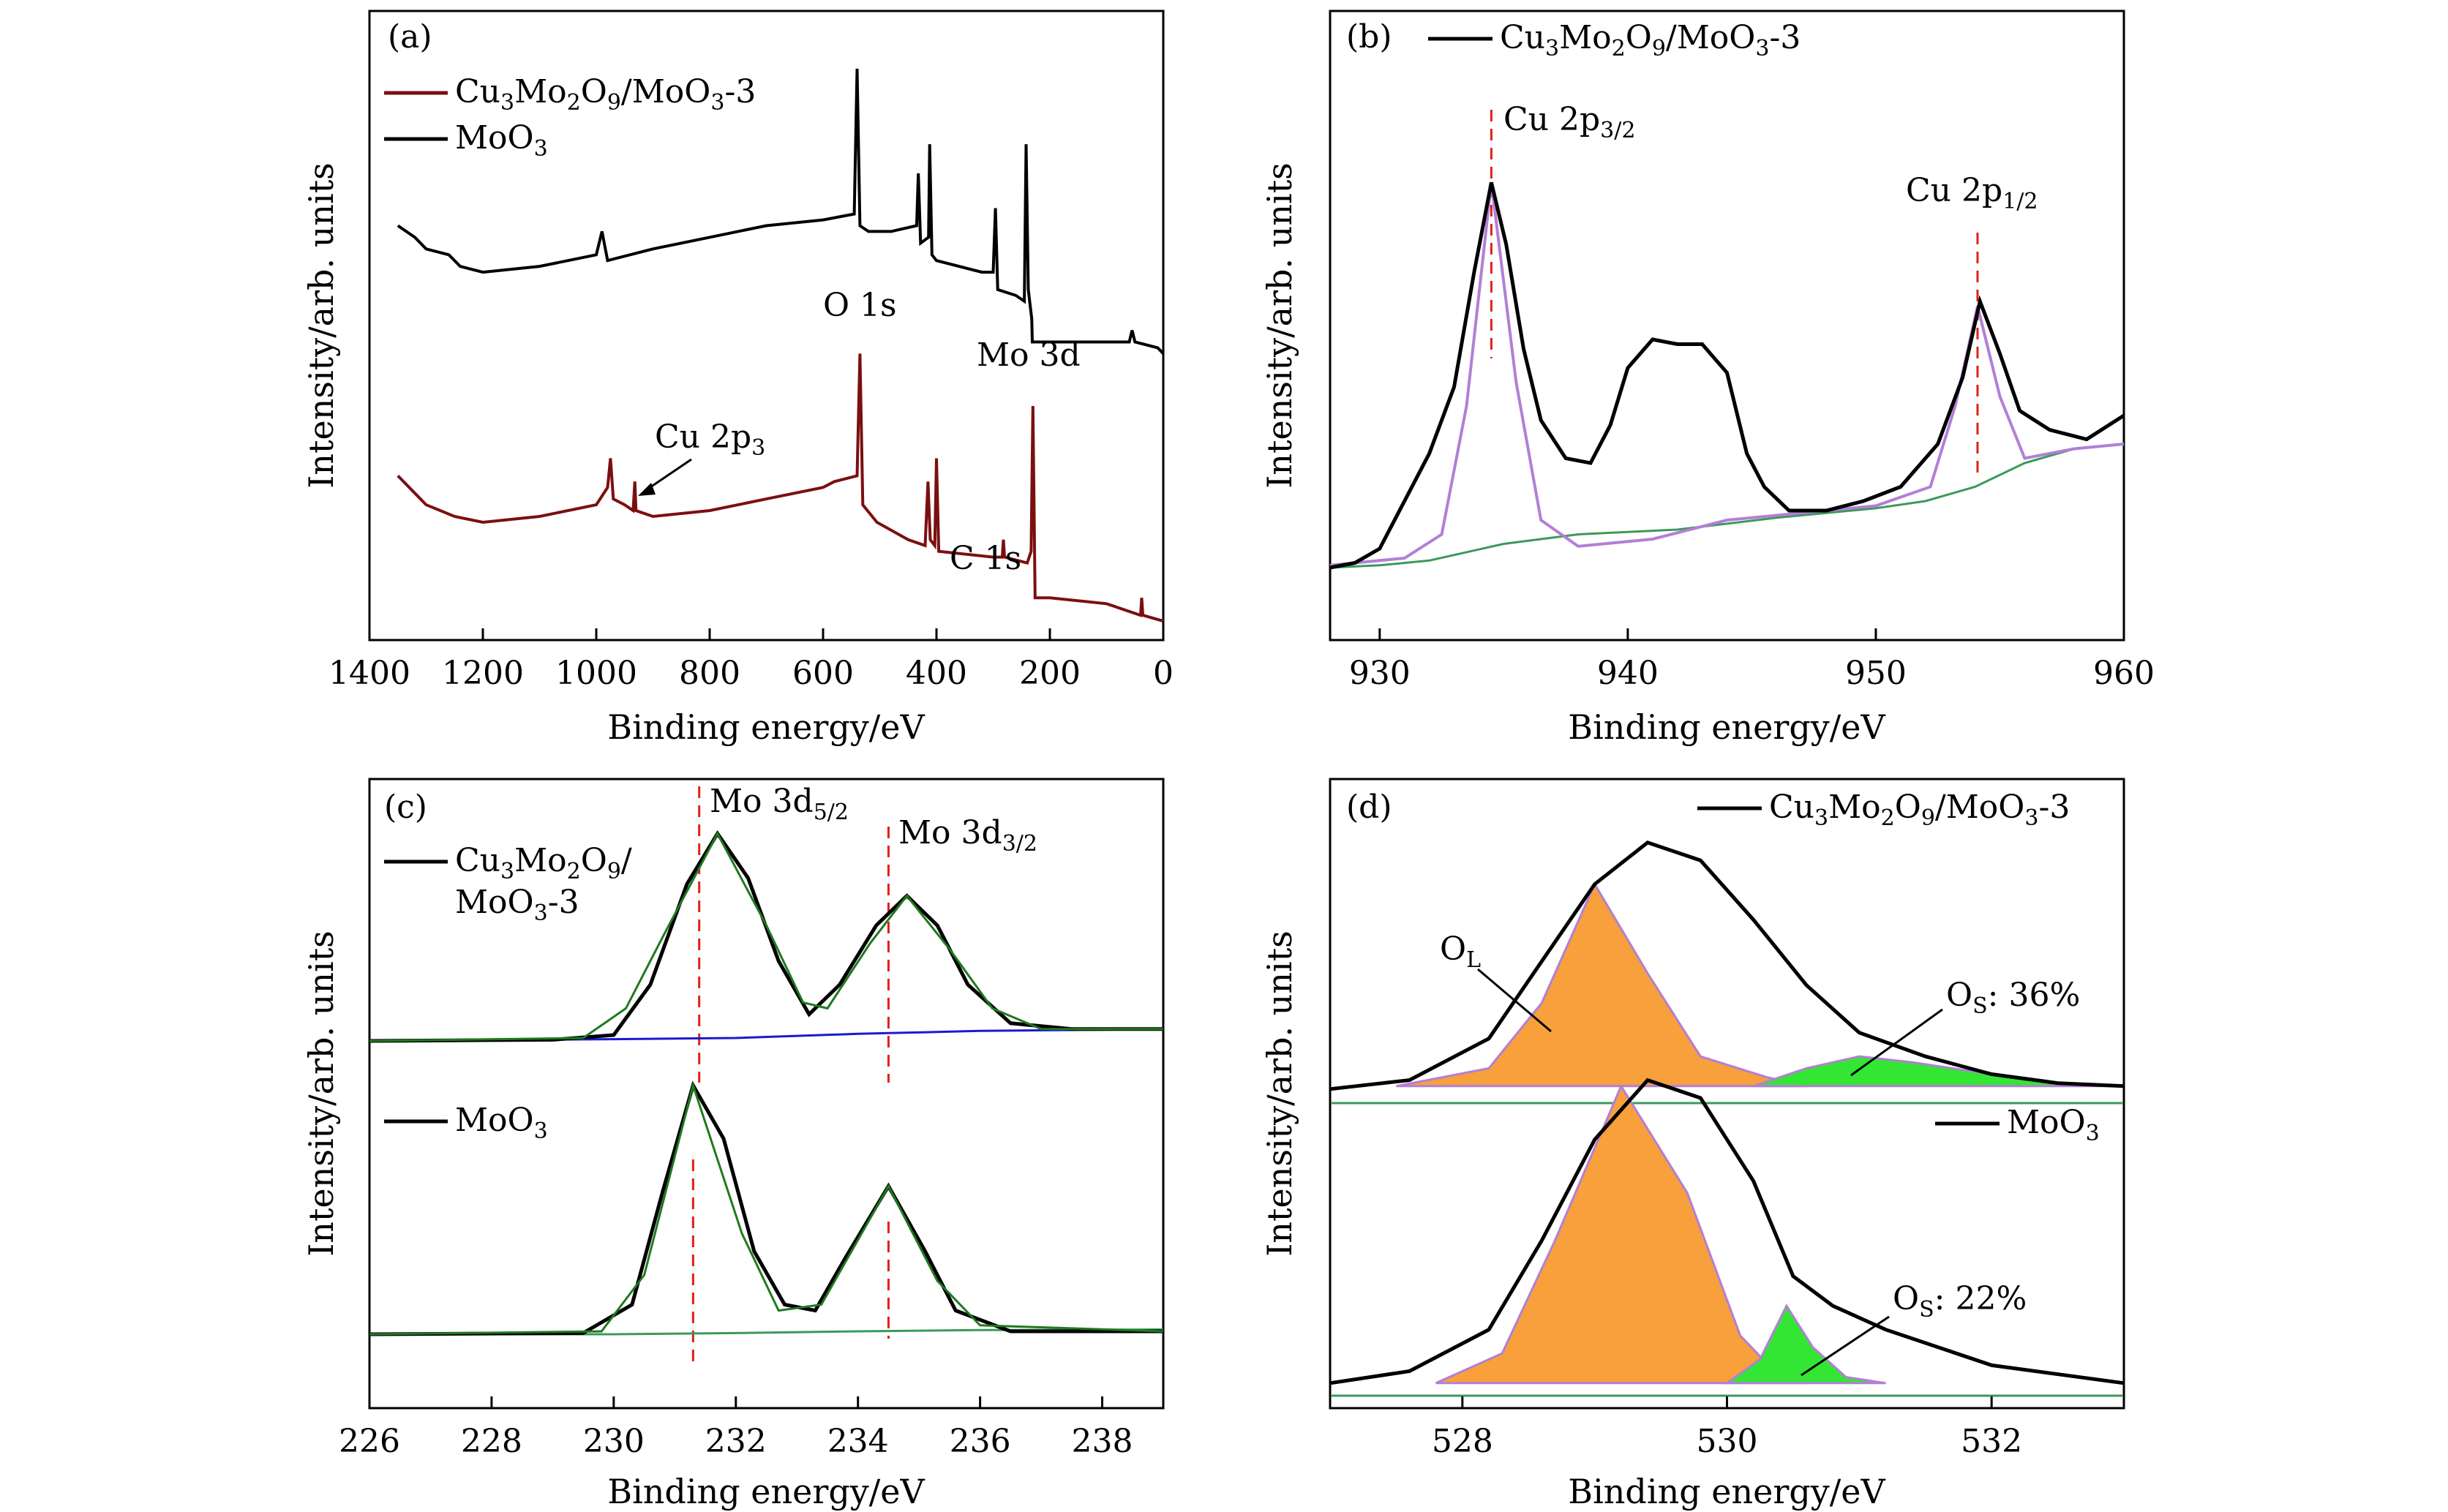 Image resolution: width=2448 pixels, height=1512 pixels. Describe the element at coordinates (751, 660) in the screenshot. I see `panel-a-xaxis: 1400 1200 1000 800 600 400 200 0` at that location.